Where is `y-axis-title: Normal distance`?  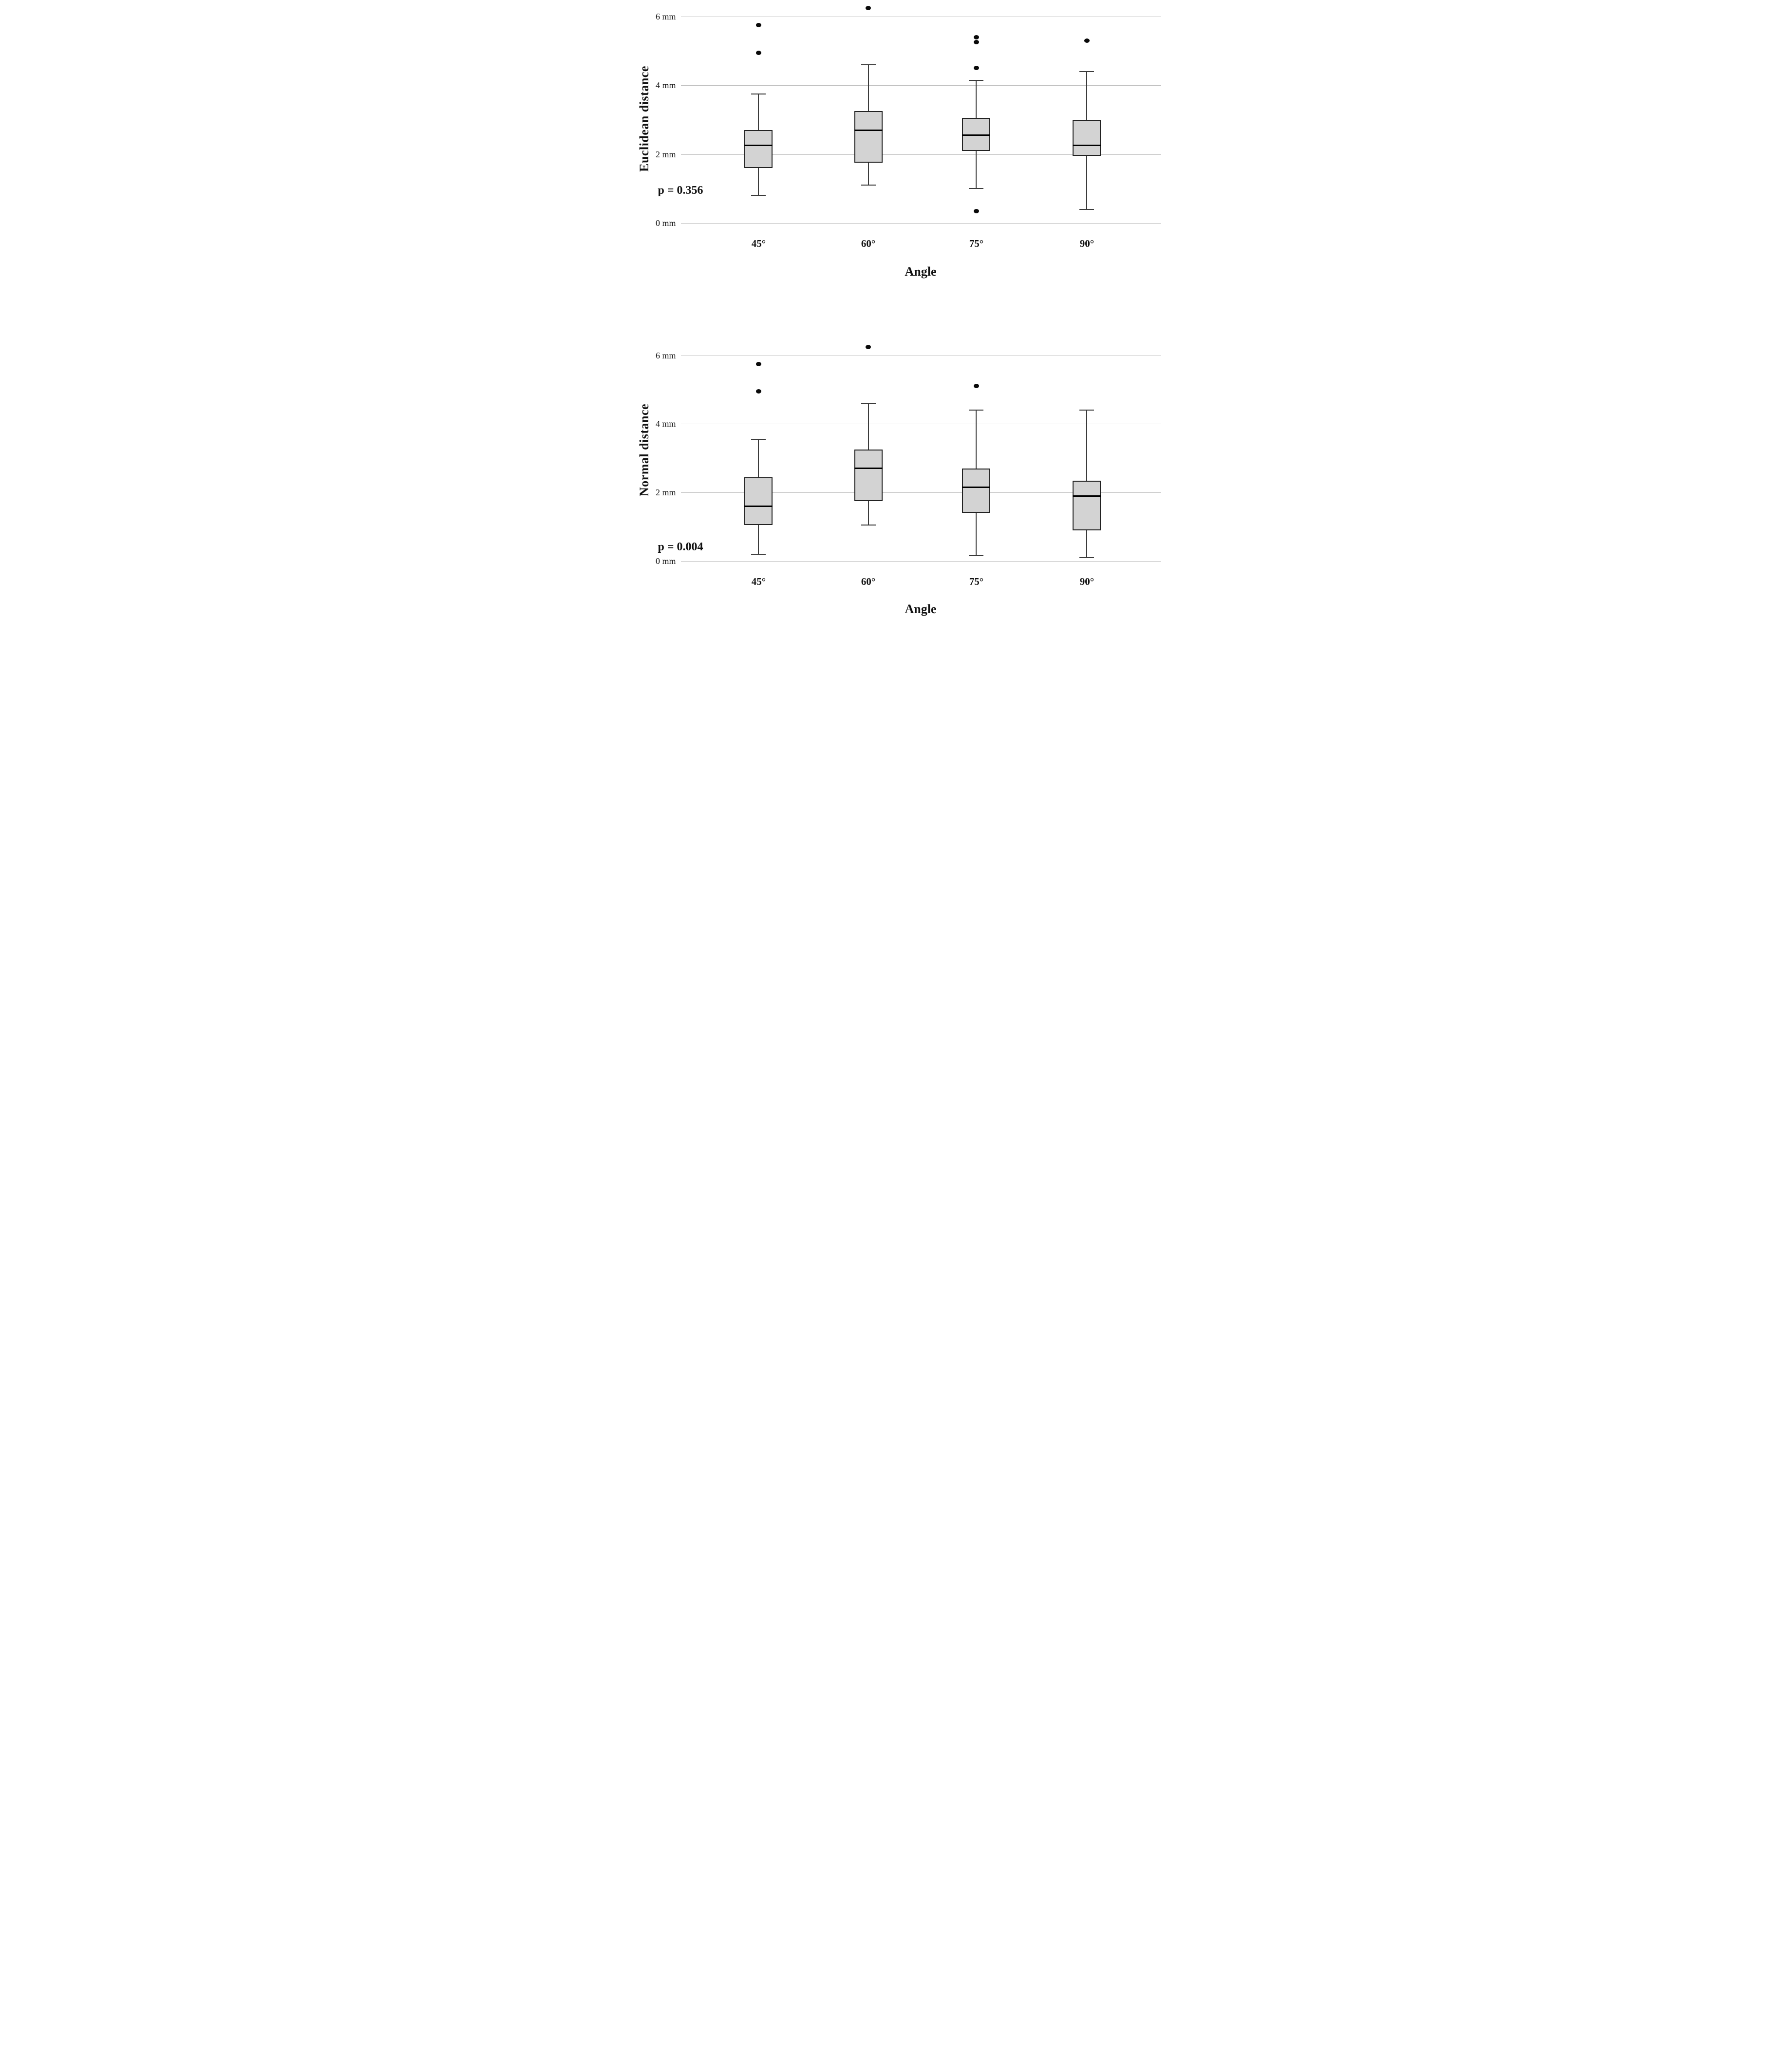 y-axis-title: Normal distance is located at coordinates (644, 450).